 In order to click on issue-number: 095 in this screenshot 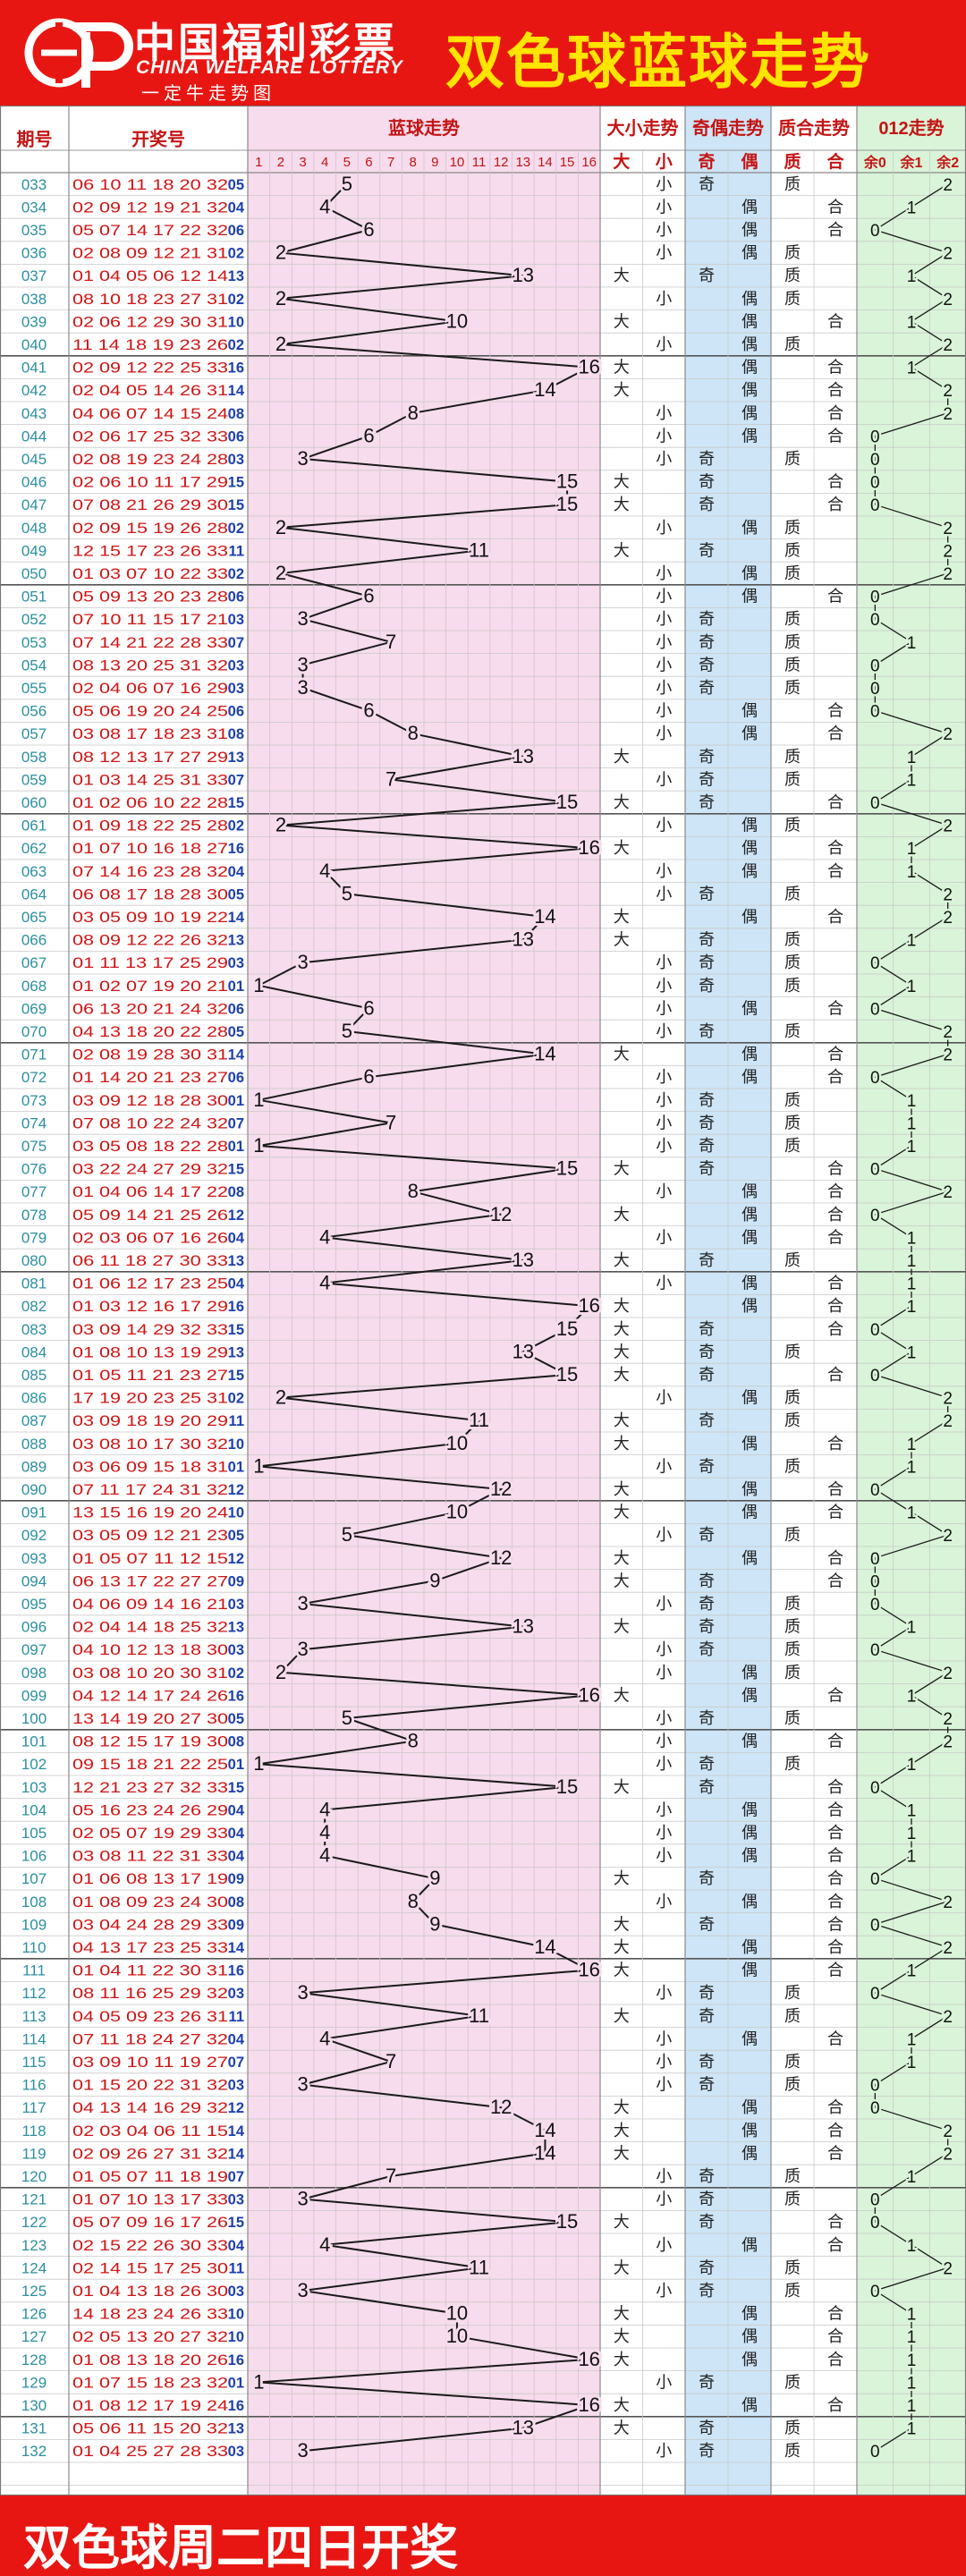, I will do `click(34, 1604)`.